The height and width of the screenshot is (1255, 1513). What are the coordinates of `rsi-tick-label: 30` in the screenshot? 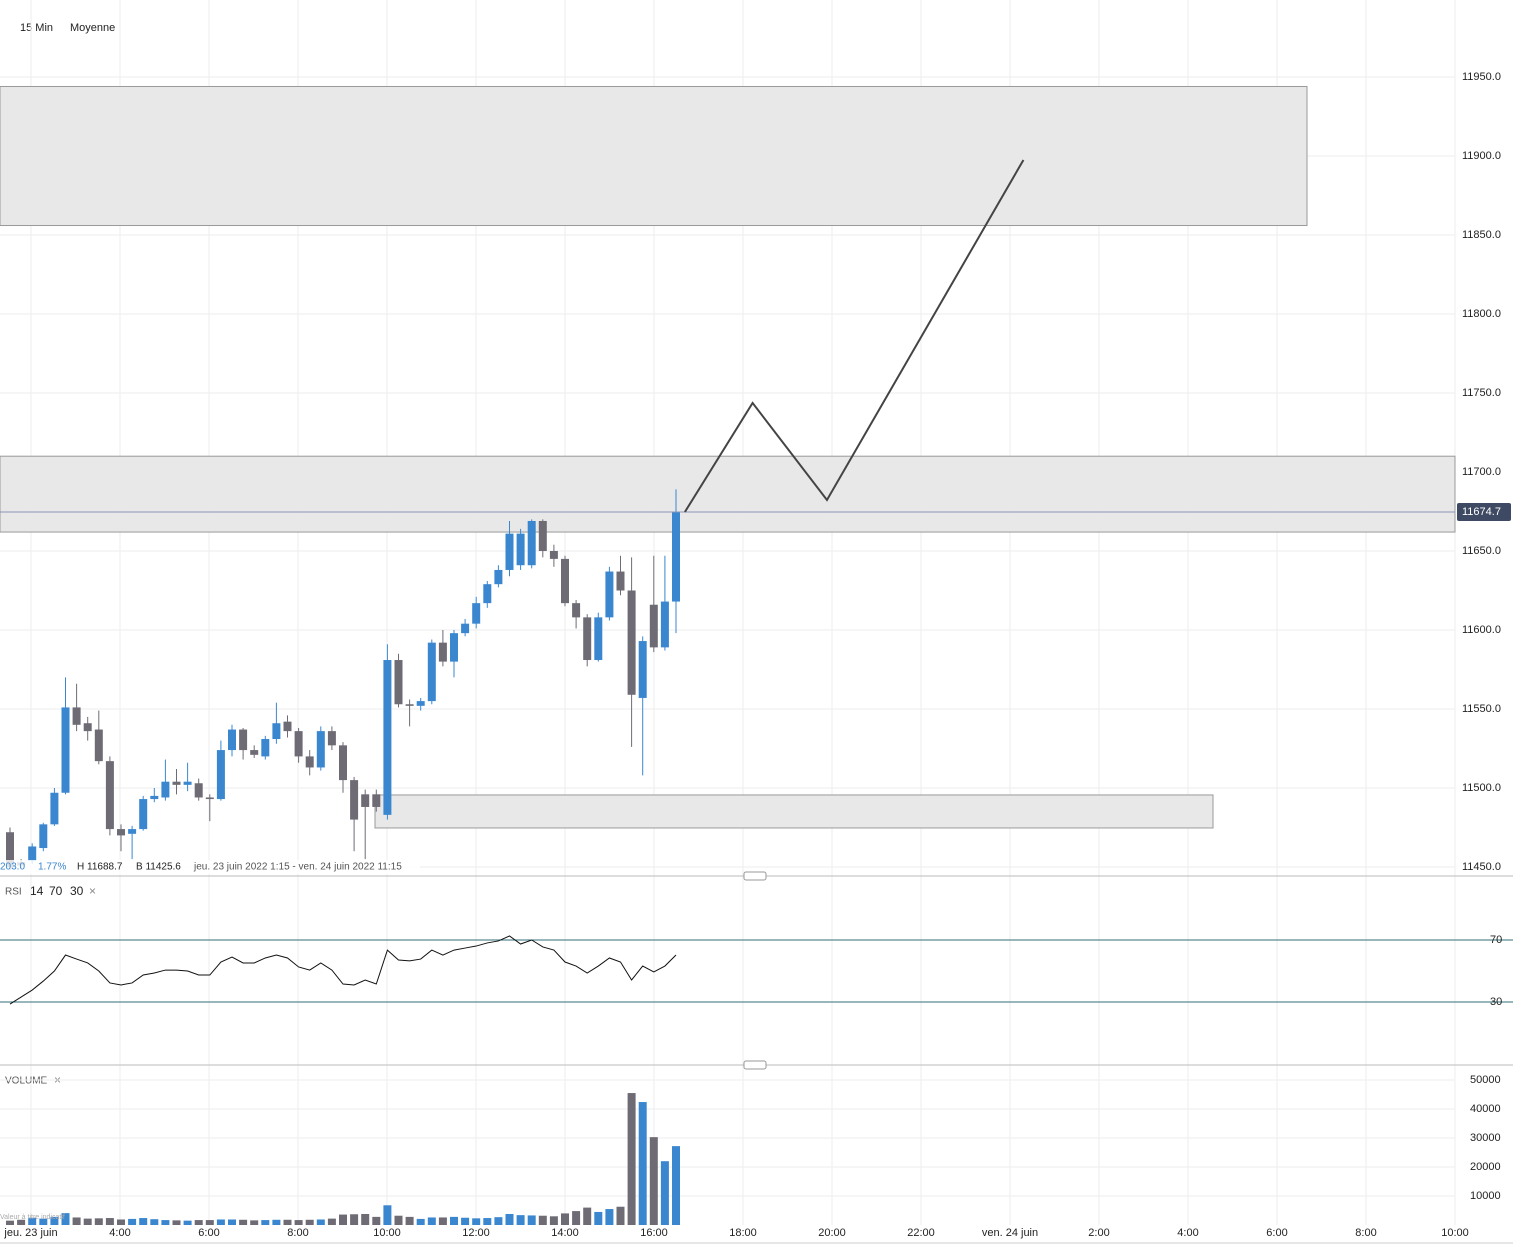 It's located at (1496, 1002).